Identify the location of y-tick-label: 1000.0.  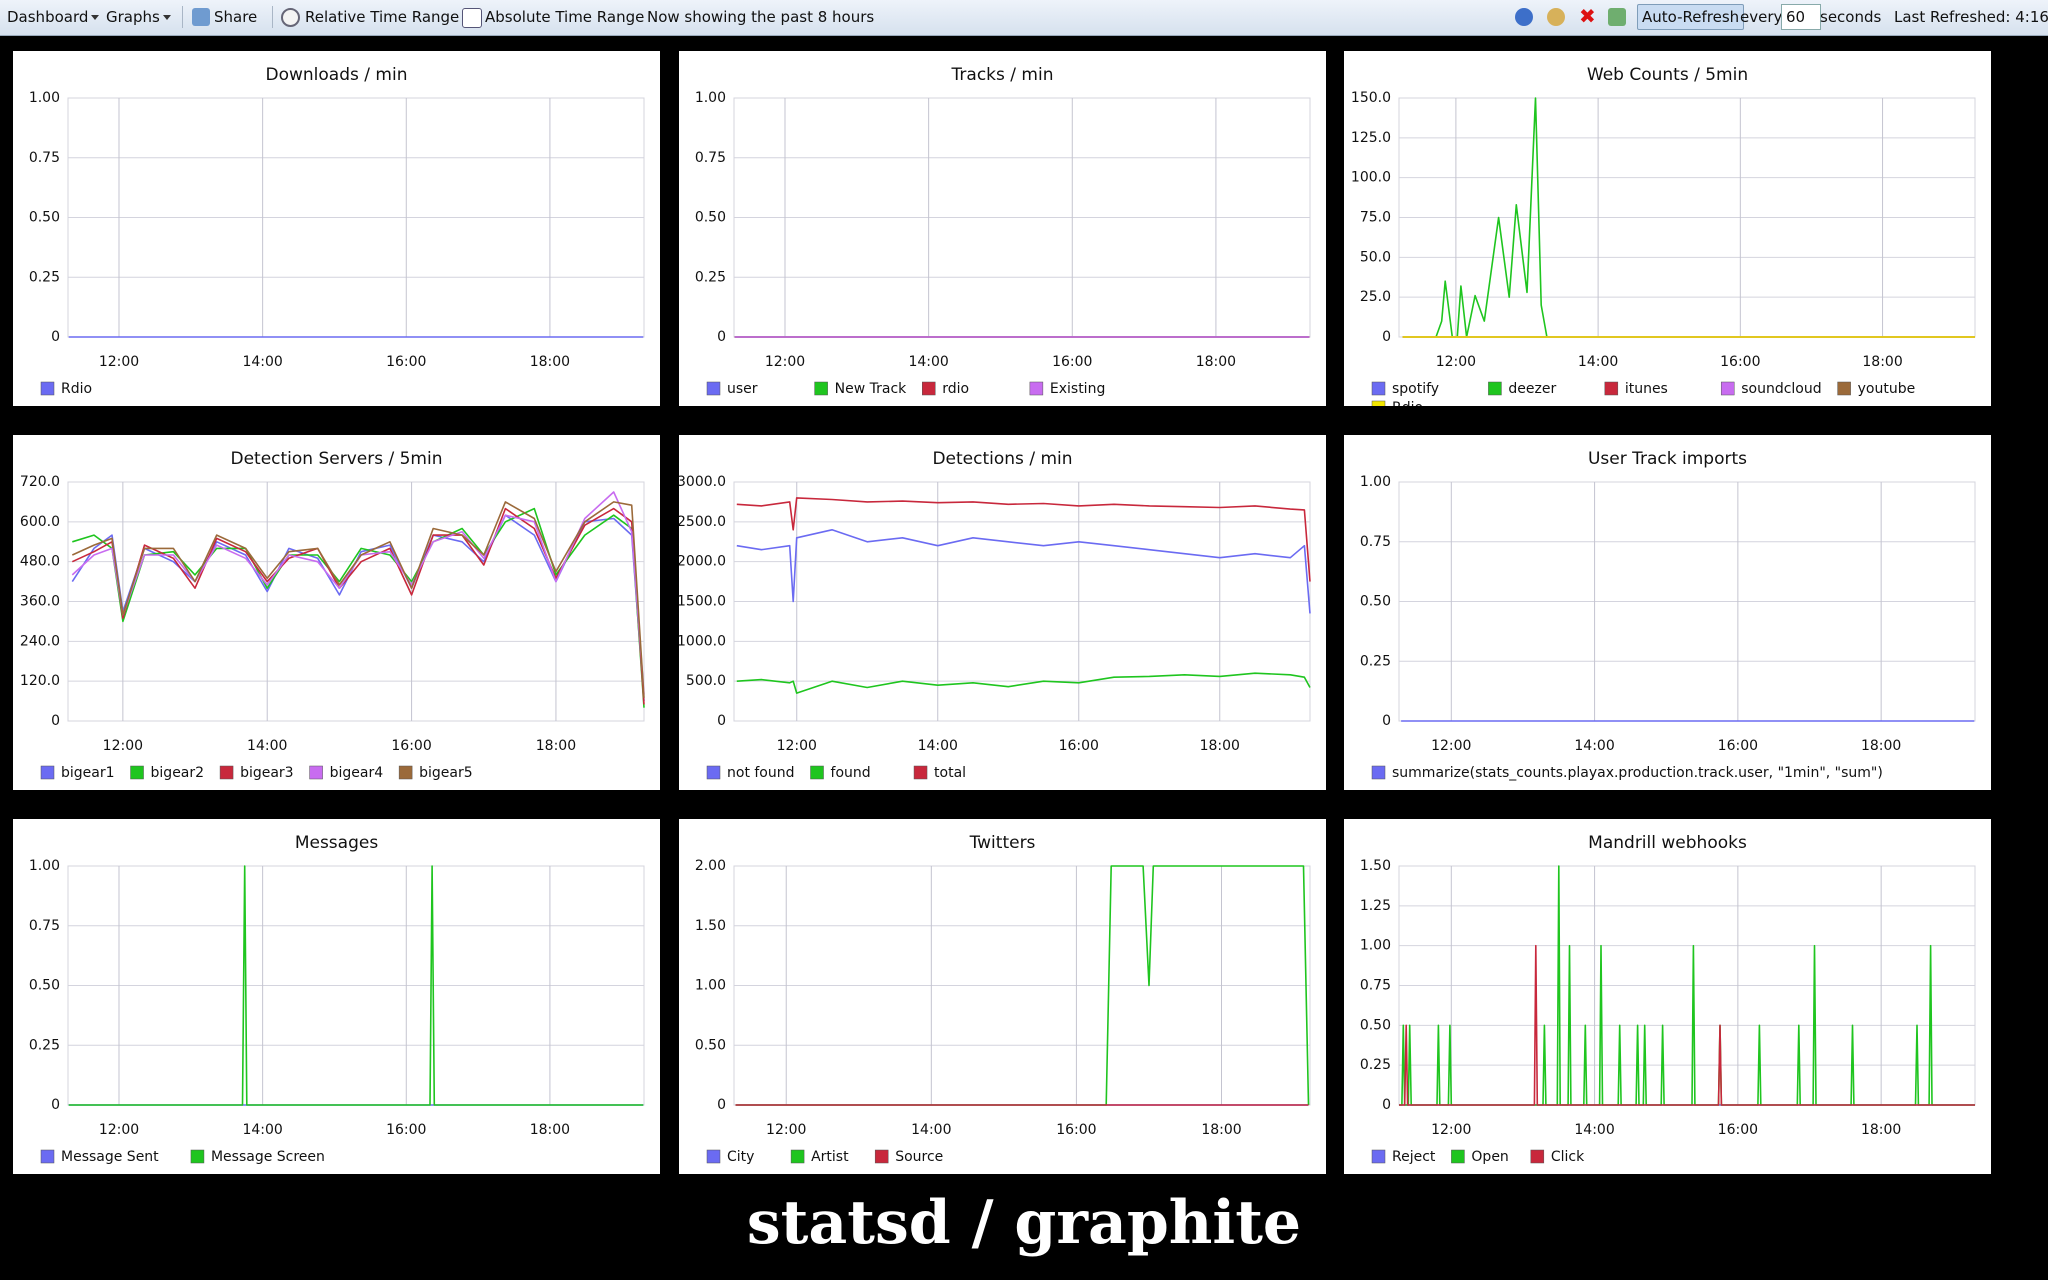
(702, 641).